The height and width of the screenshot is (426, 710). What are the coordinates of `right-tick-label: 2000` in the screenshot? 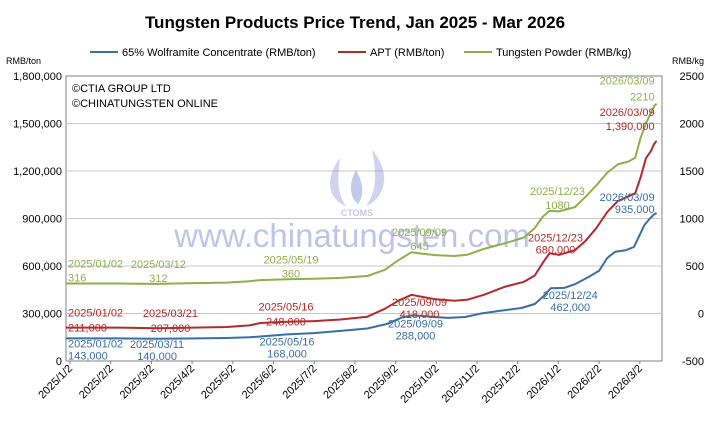 It's located at (692, 125).